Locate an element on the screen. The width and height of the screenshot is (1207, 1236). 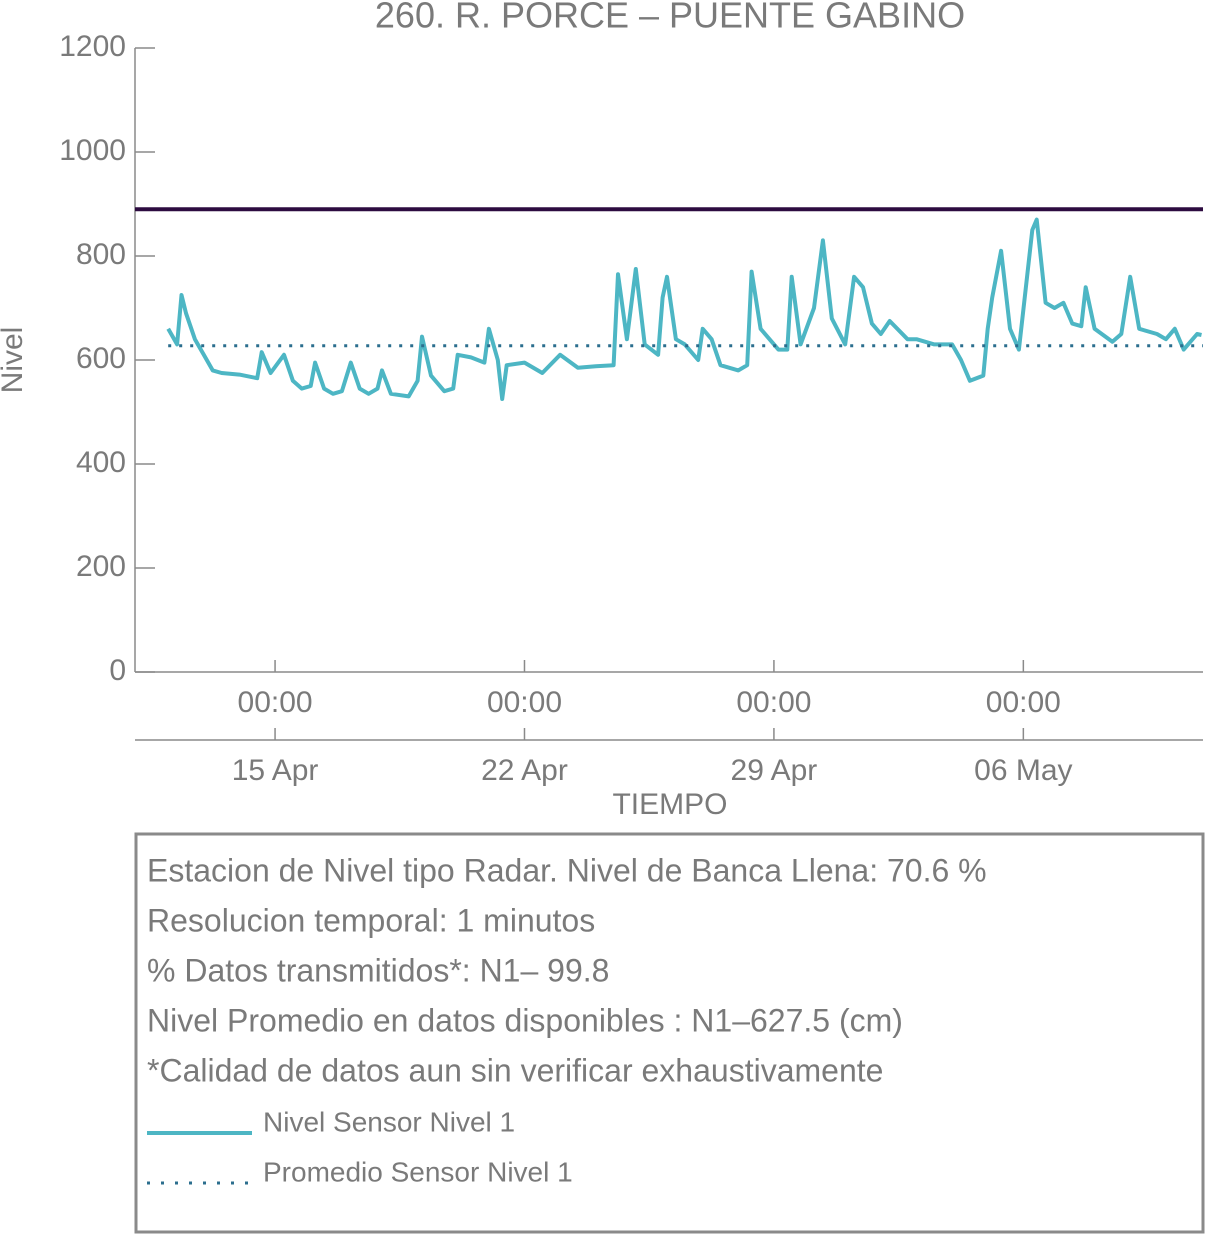
note: Resolucion temporal: 1 minutos is located at coordinates (371, 920).